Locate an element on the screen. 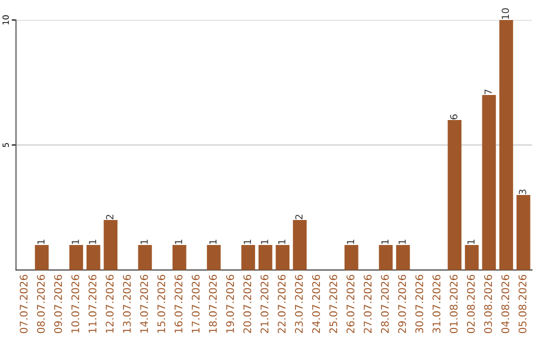 This screenshot has width=540, height=340. x-tick-label: 27.07.2026 is located at coordinates (368, 304).